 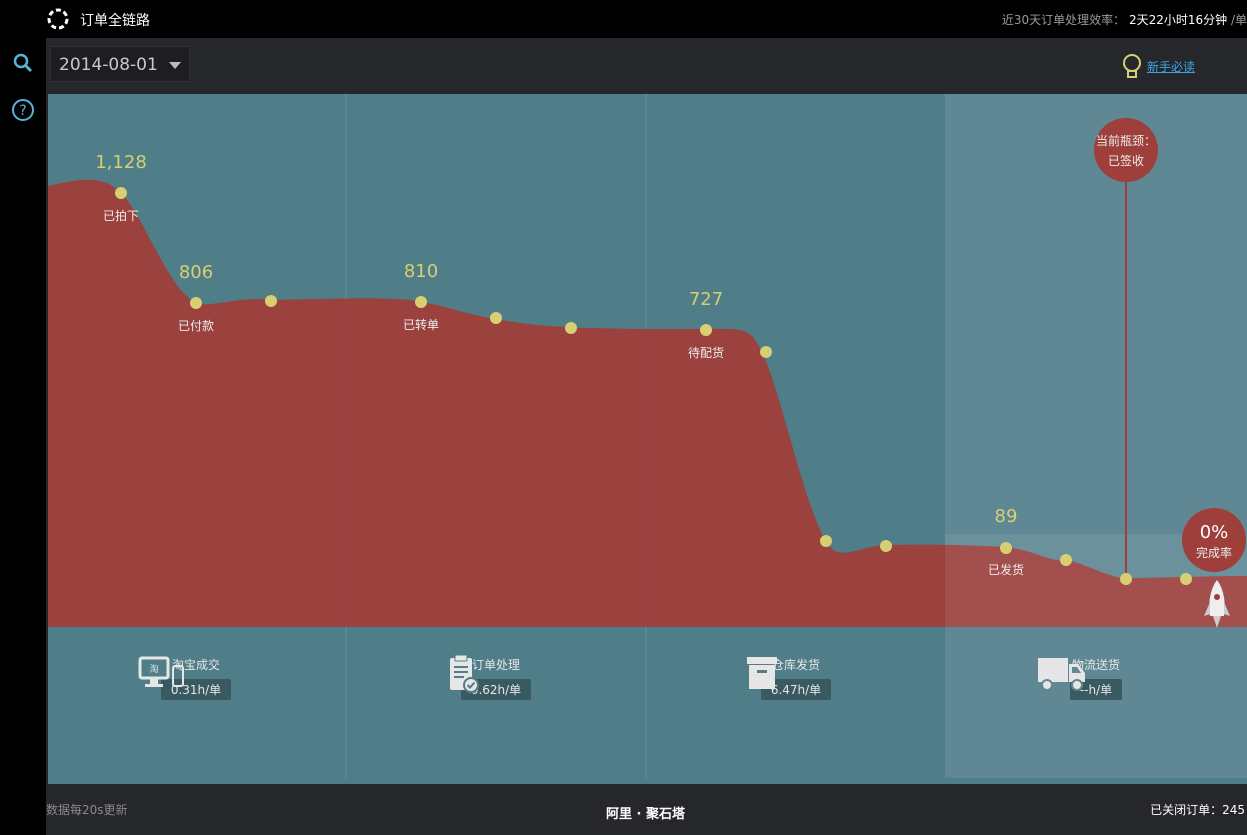 I want to click on point-value: 1,128, so click(x=121, y=162).